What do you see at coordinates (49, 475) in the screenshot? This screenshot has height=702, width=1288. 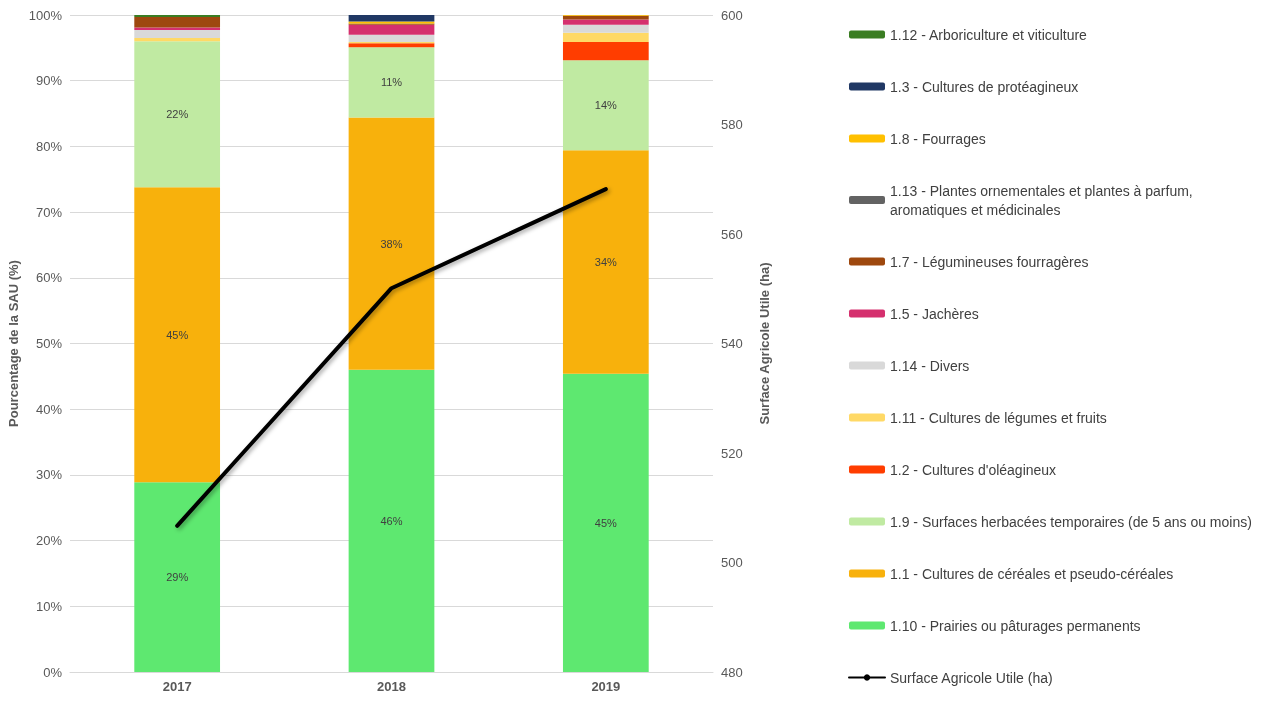 I see `y-tick-label: 30%` at bounding box center [49, 475].